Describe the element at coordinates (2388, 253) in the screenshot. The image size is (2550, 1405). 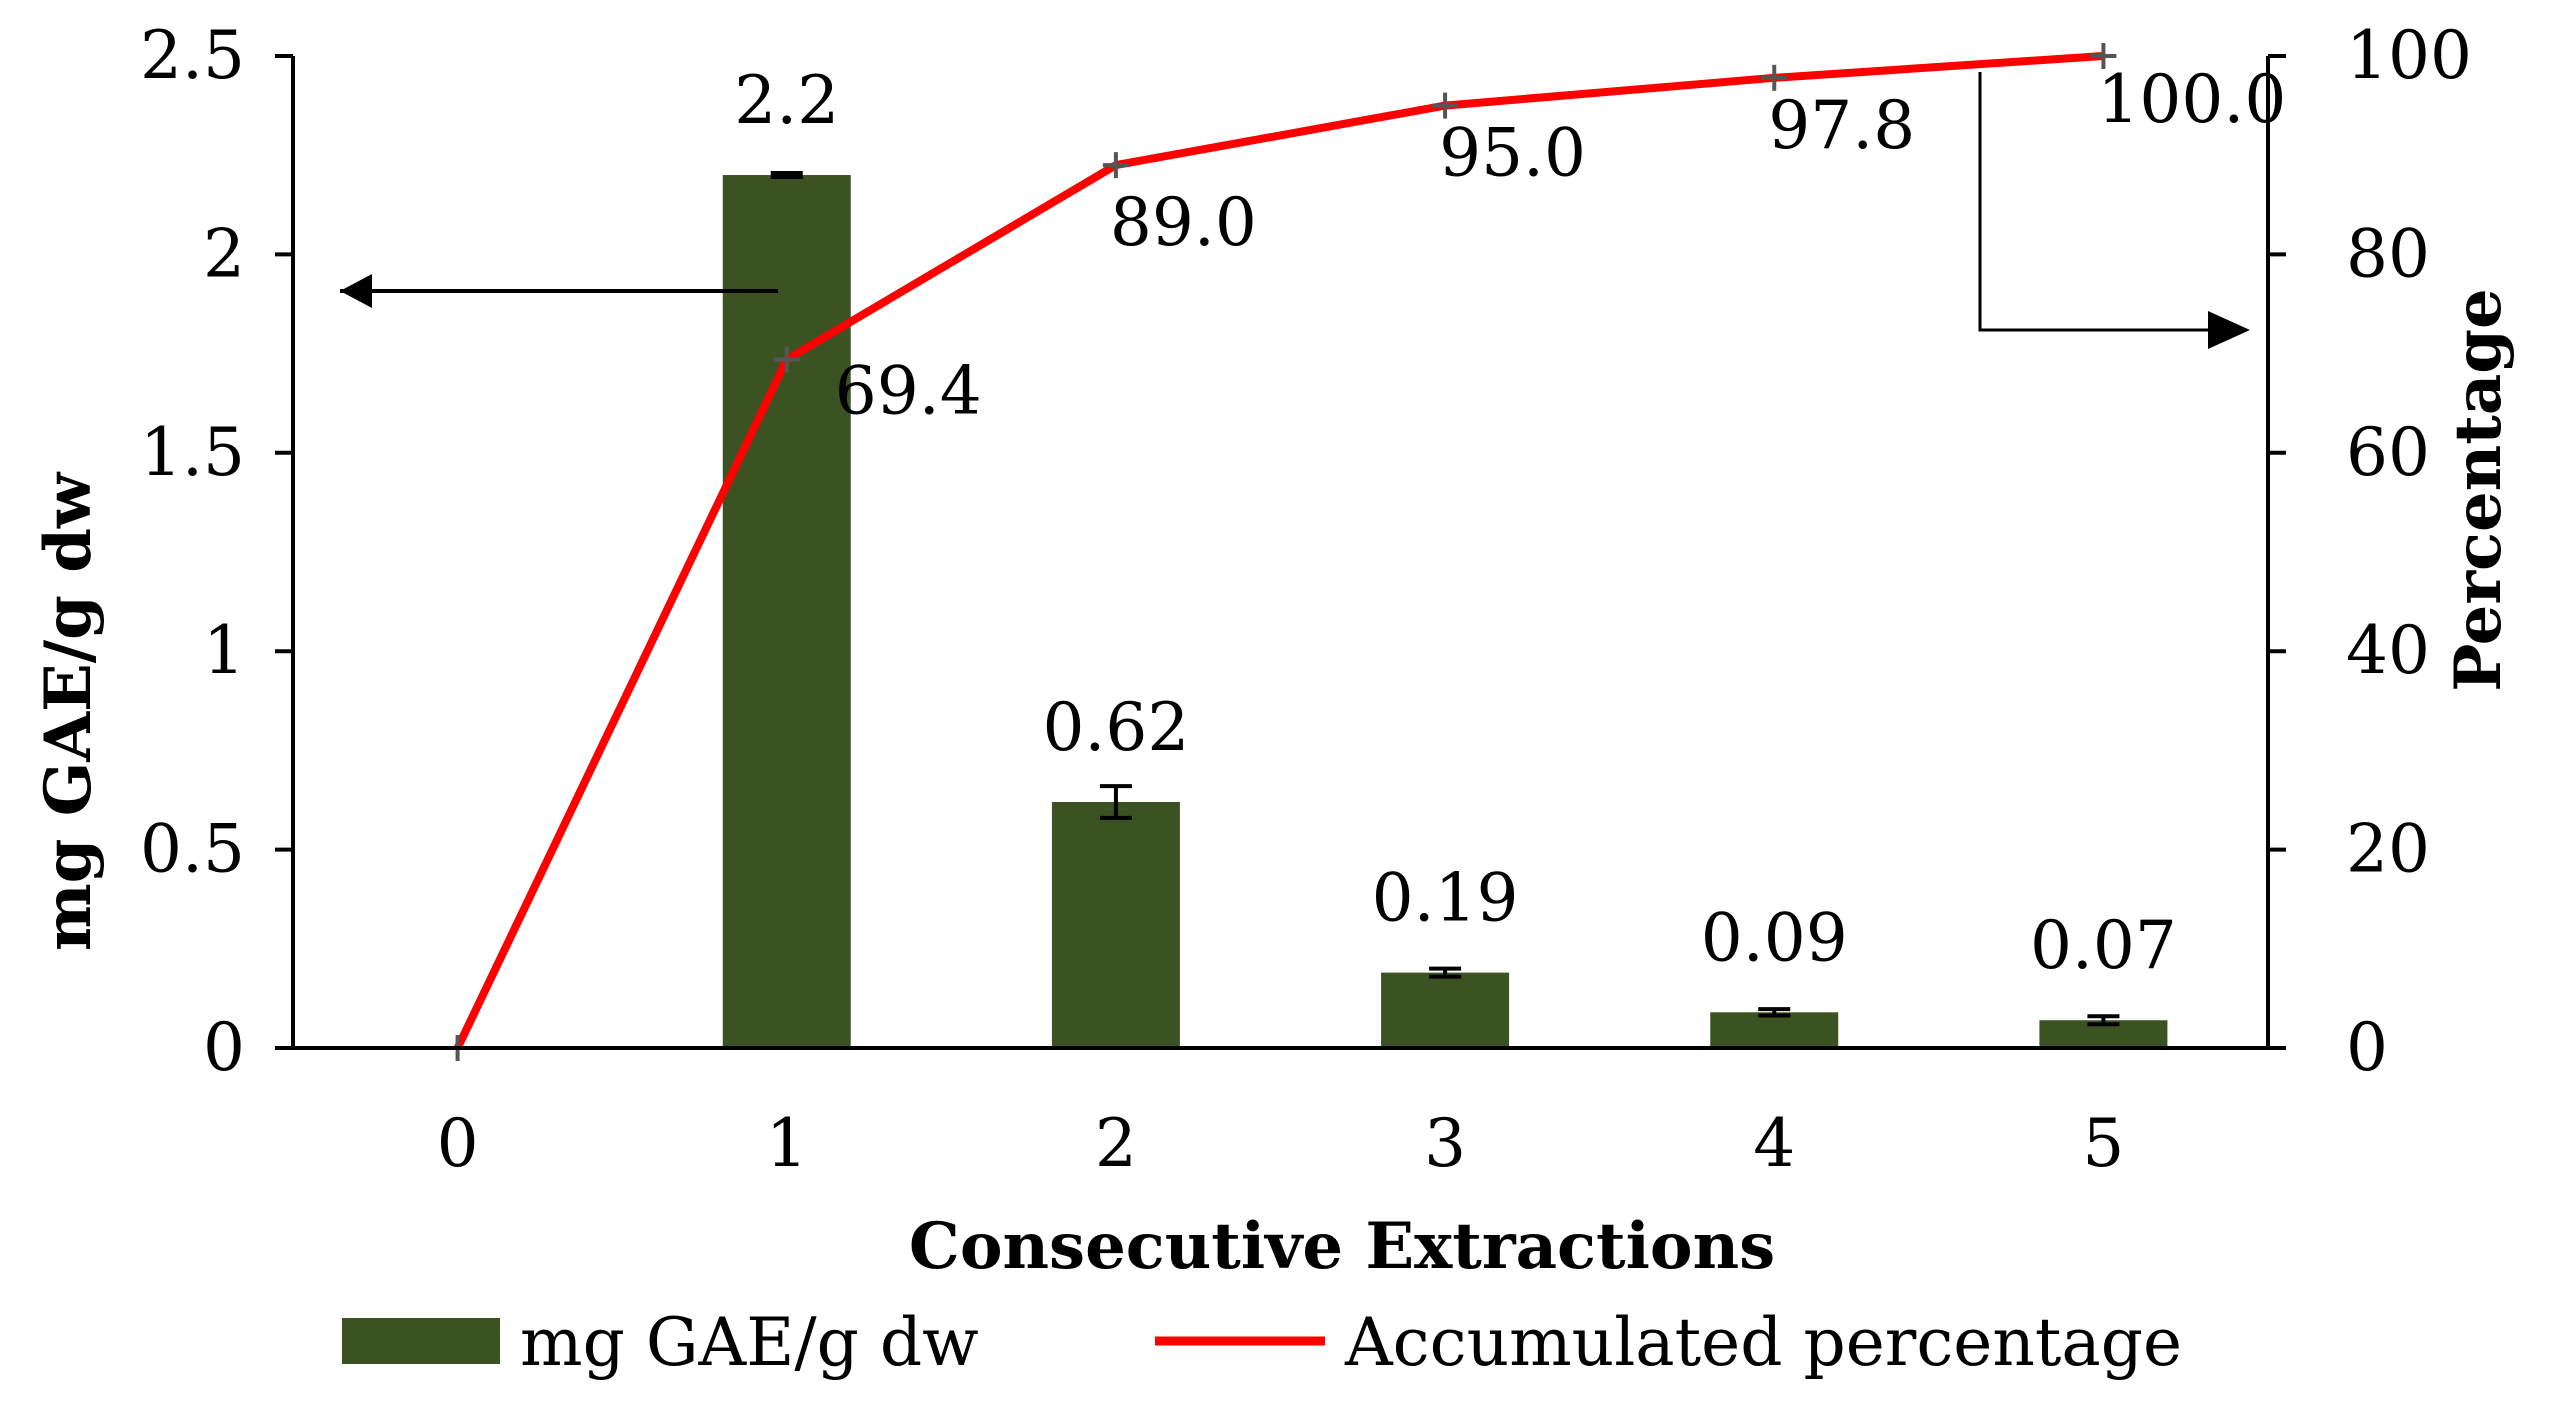
I see `y-right-tick-label: 80` at that location.